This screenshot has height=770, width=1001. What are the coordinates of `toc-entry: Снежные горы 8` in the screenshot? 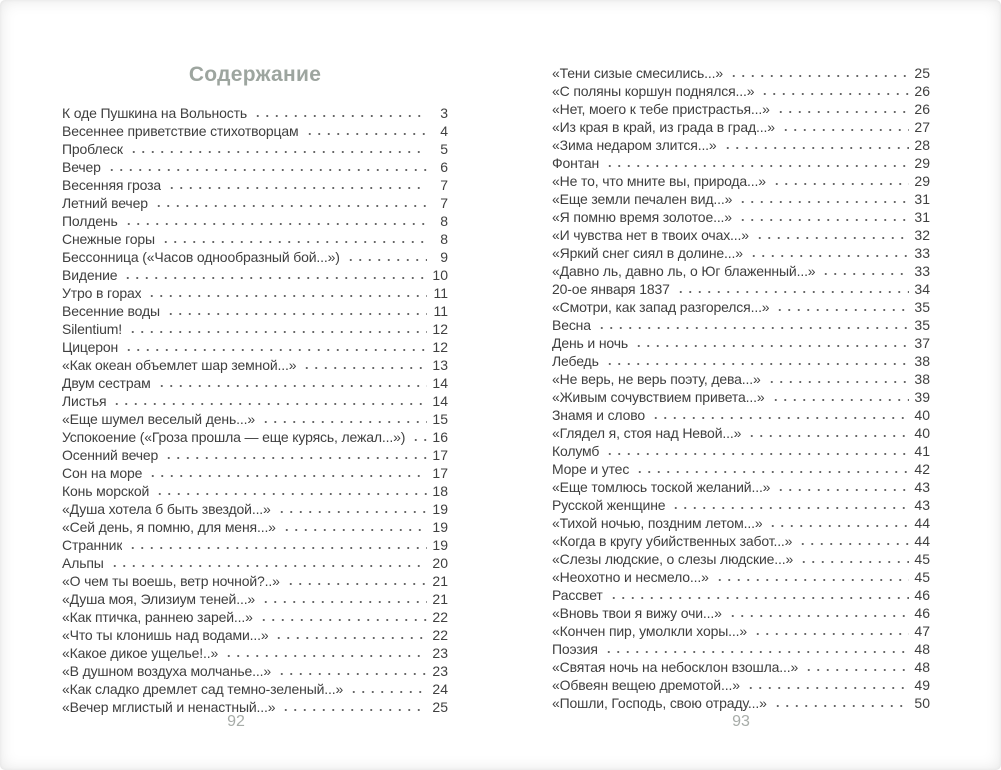 It's located at (255, 239).